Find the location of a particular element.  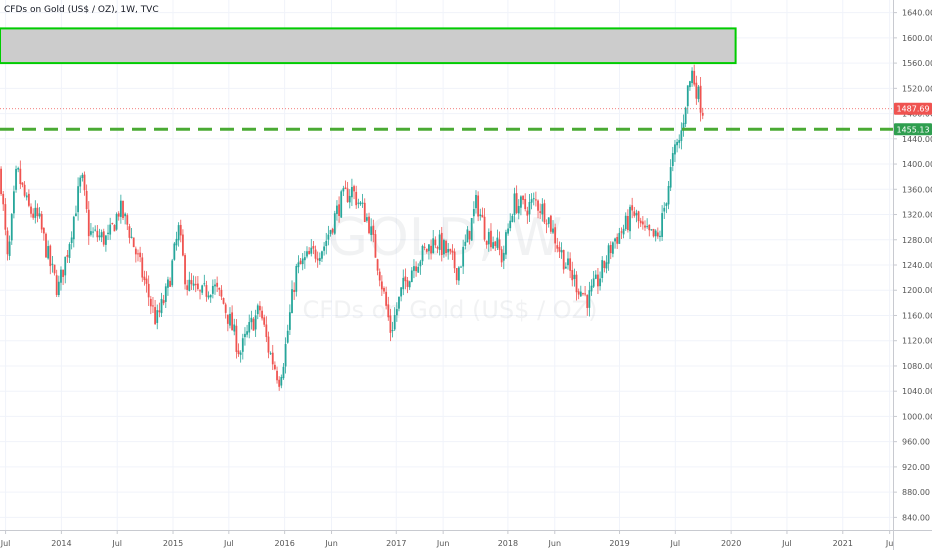

y-tick-label: 1560.00 is located at coordinates (917, 63).